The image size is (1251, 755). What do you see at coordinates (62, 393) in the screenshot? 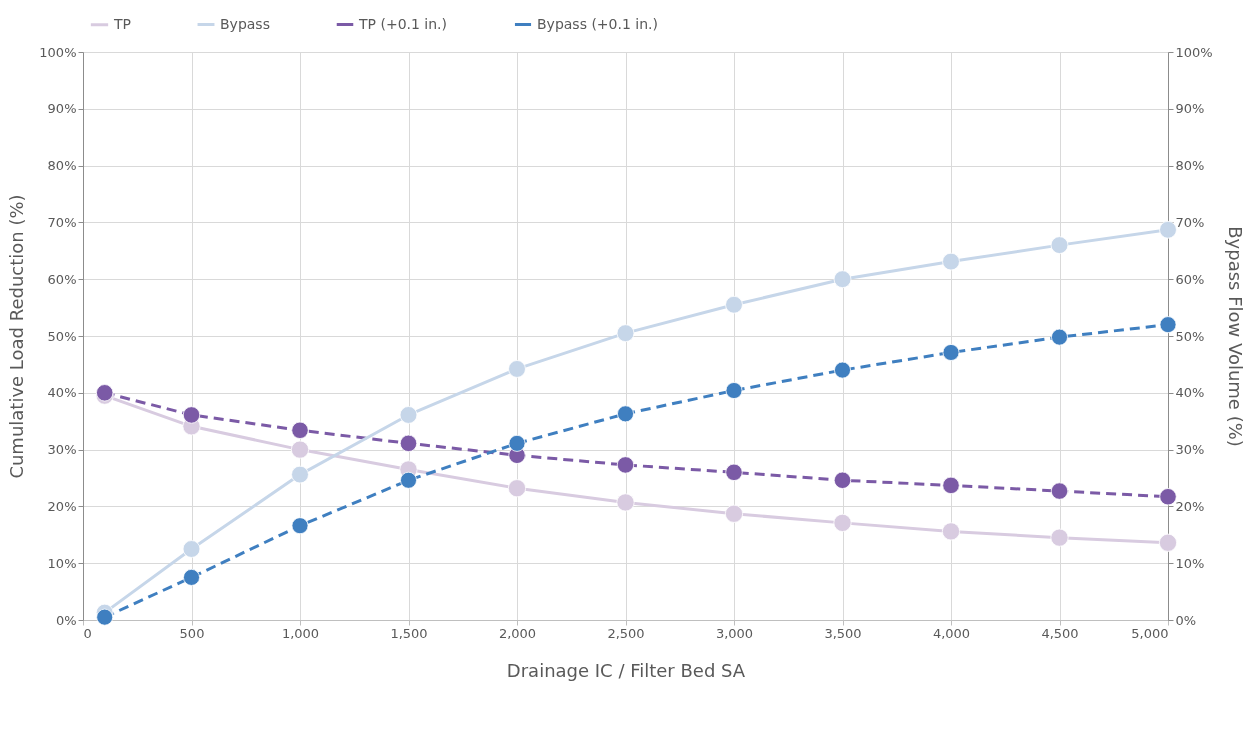
I see `y-tick-label: 40%` at bounding box center [62, 393].